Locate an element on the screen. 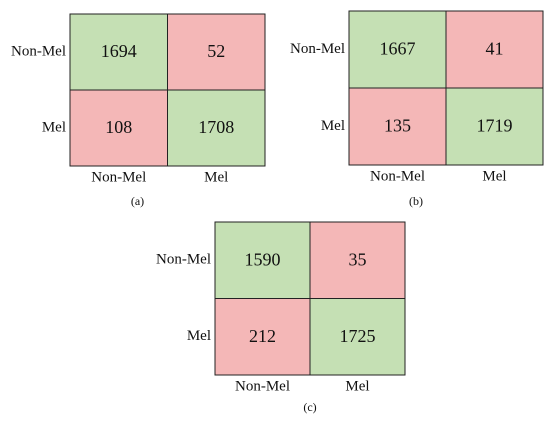 The image size is (550, 421). caption: (b) is located at coordinates (416, 201).